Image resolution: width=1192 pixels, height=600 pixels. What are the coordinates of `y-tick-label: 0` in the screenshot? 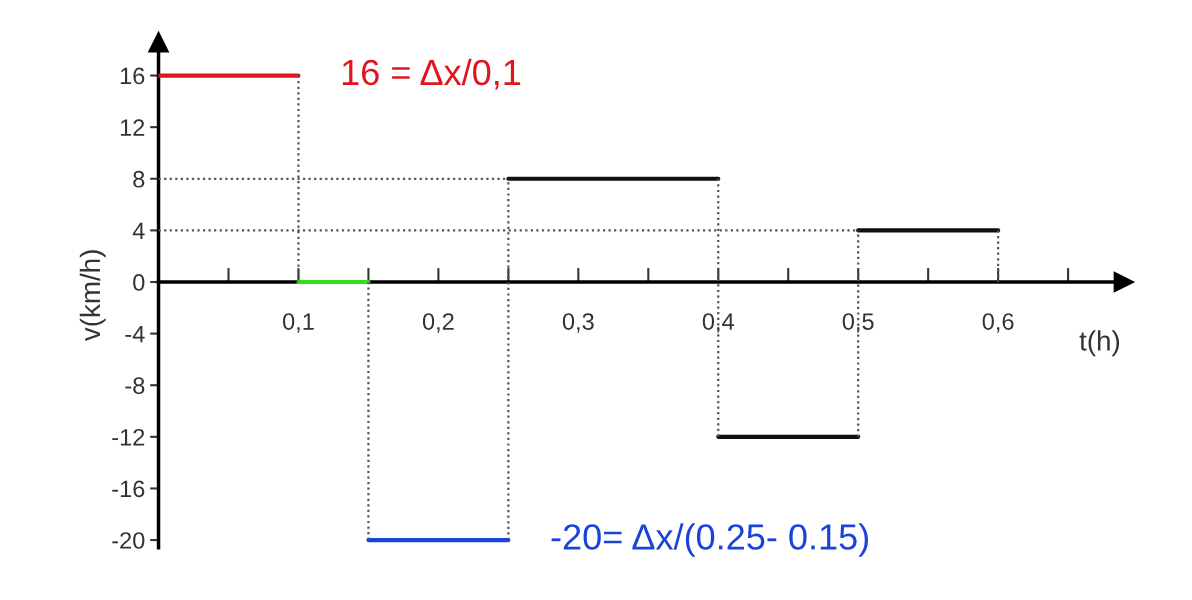 It's located at (139, 282).